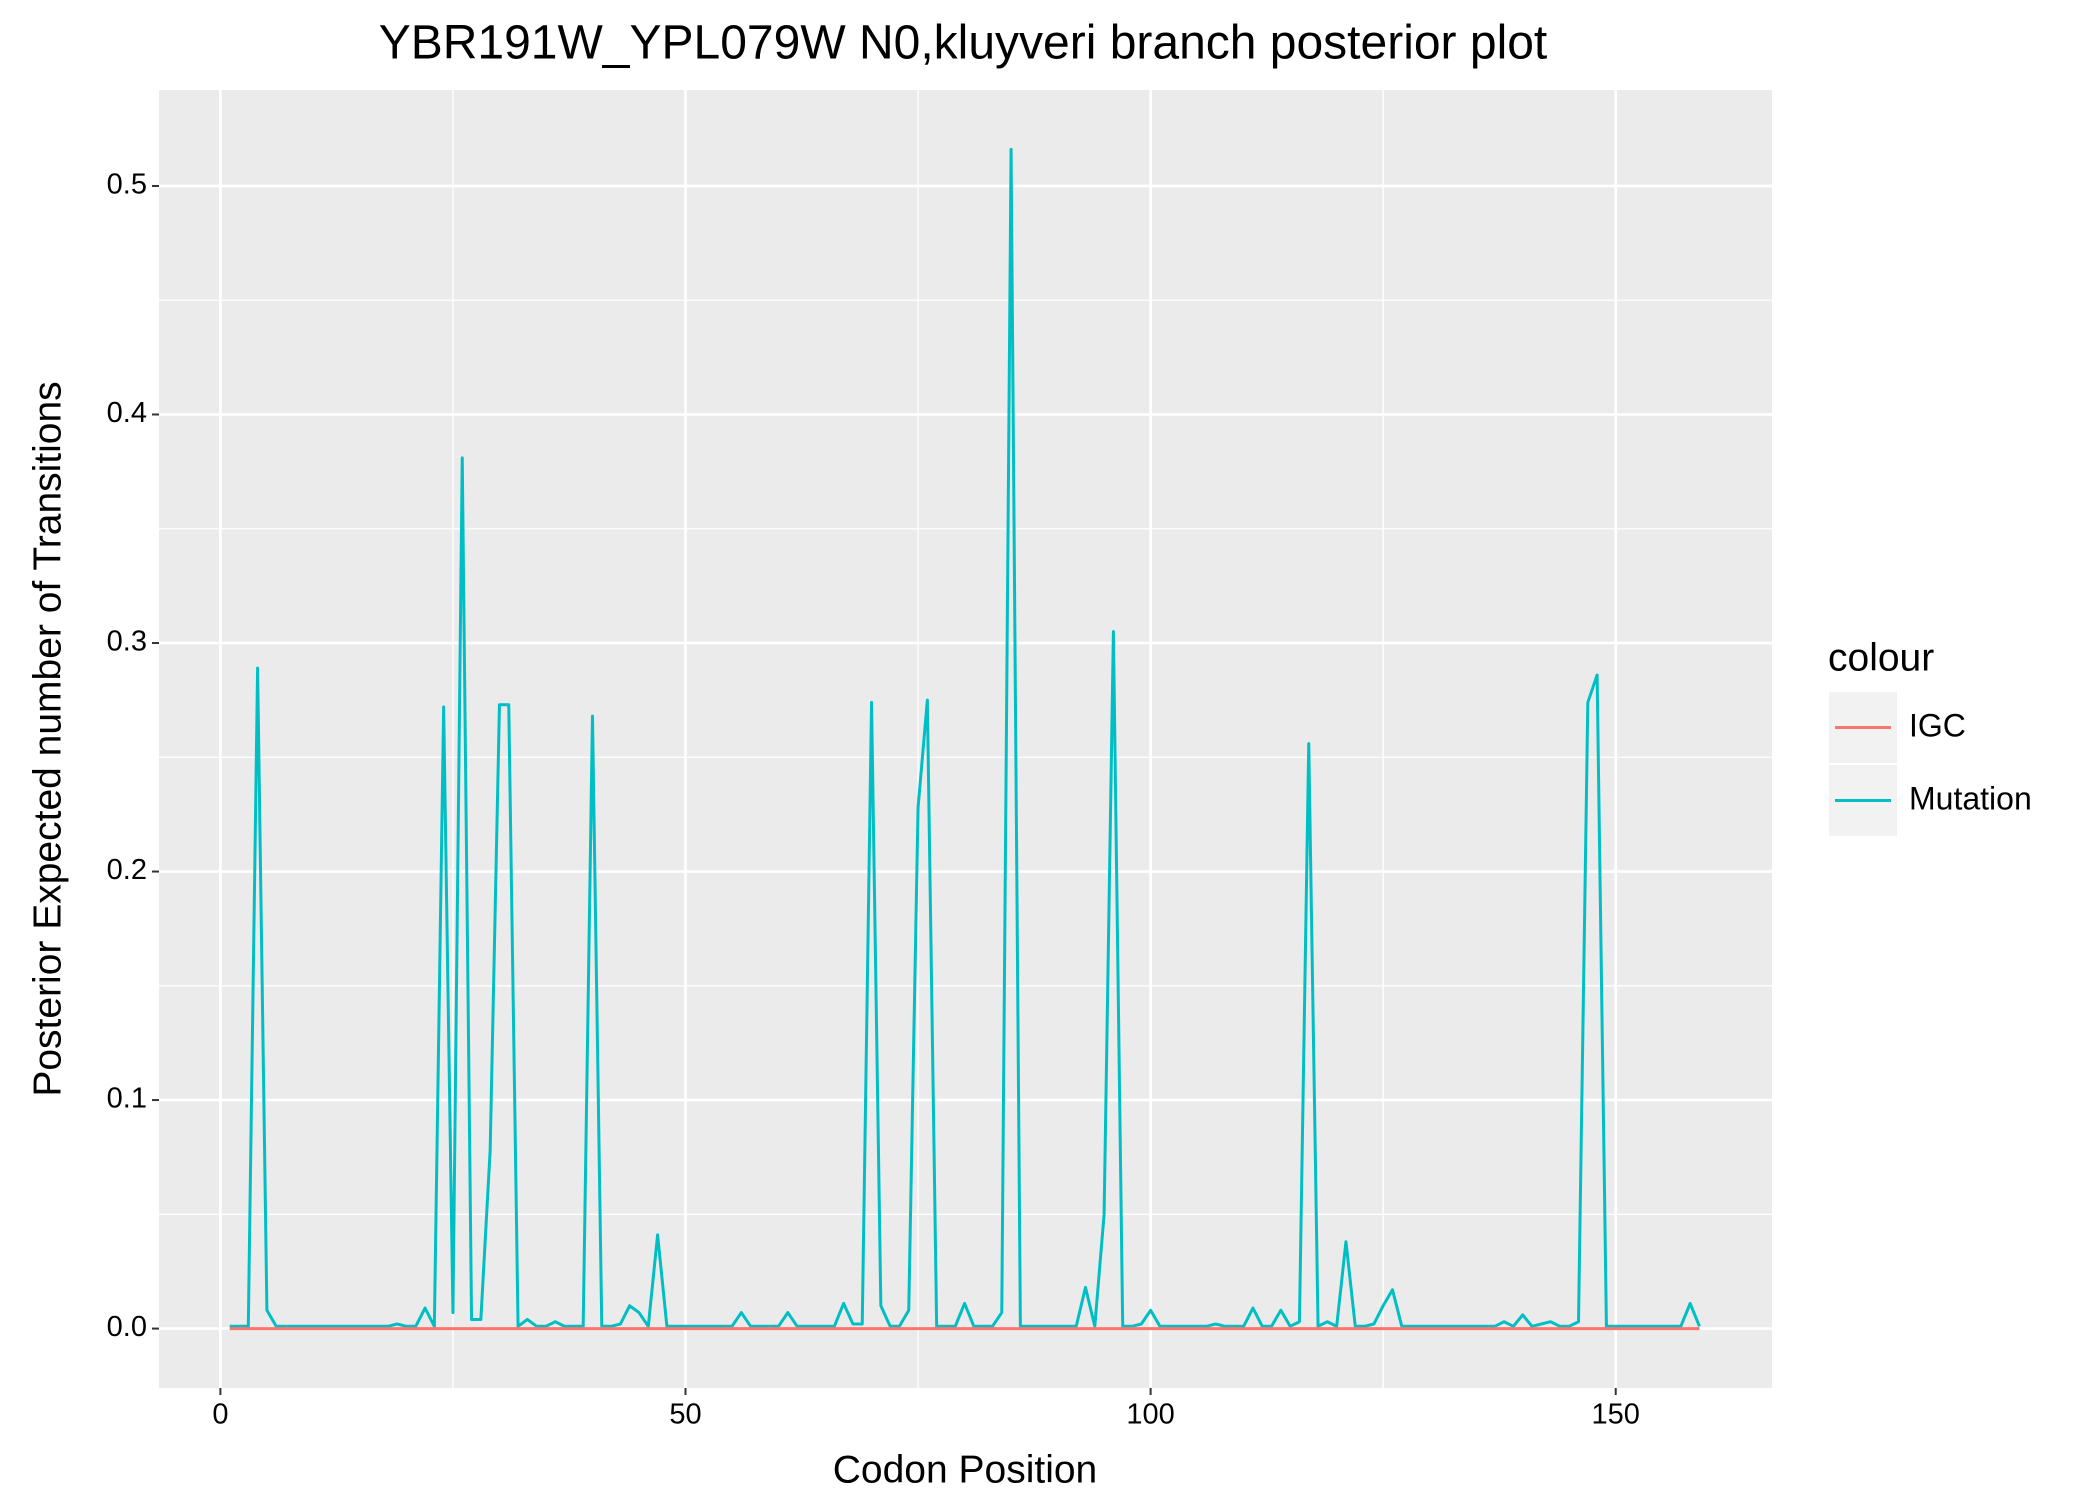 The width and height of the screenshot is (2099, 1499). What do you see at coordinates (965, 1469) in the screenshot?
I see `x-axis-label: Codon Position` at bounding box center [965, 1469].